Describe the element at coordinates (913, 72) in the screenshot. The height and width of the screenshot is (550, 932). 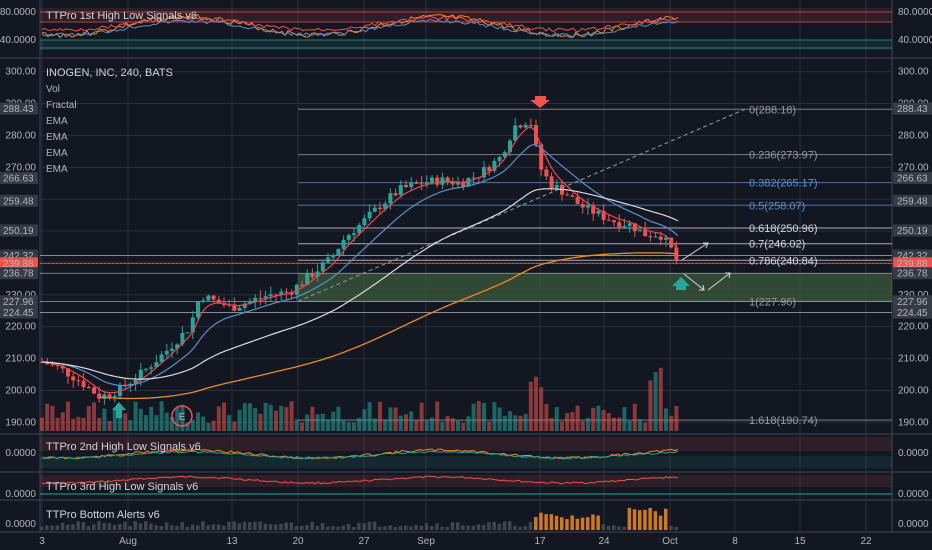
I see `y-tick-label-right: 300.00` at that location.